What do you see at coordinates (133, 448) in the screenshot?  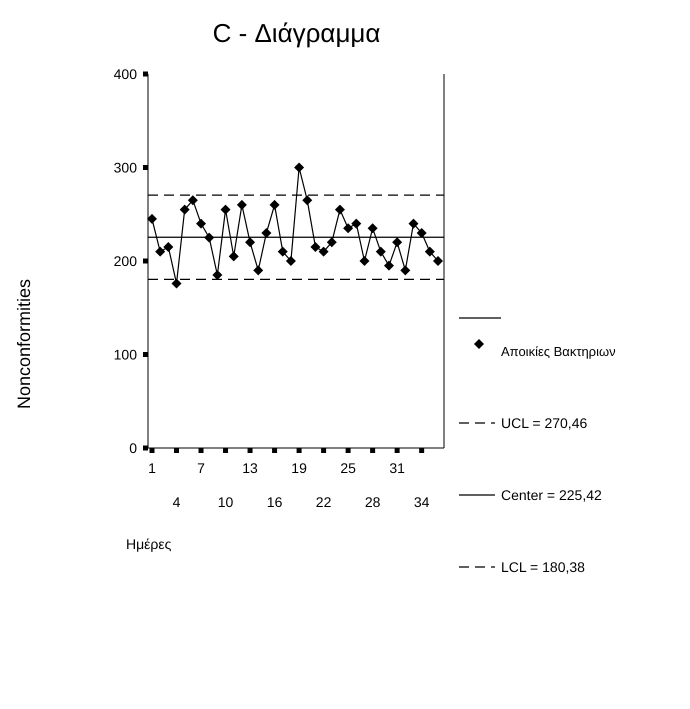 I see `y-tick-label: 0` at bounding box center [133, 448].